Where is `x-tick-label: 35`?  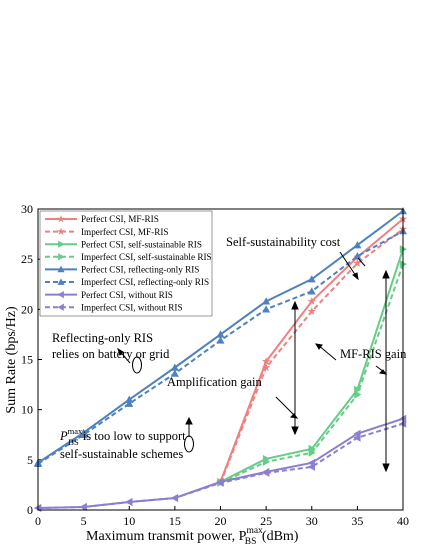 x-tick-label: 35 is located at coordinates (357, 521).